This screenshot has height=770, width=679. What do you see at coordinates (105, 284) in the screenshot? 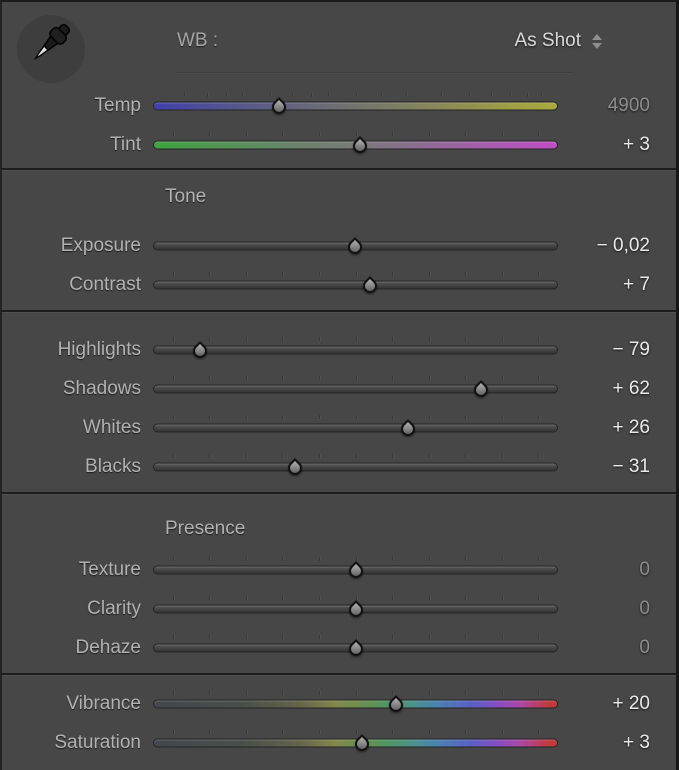
I see `contrast-label: Contrast` at bounding box center [105, 284].